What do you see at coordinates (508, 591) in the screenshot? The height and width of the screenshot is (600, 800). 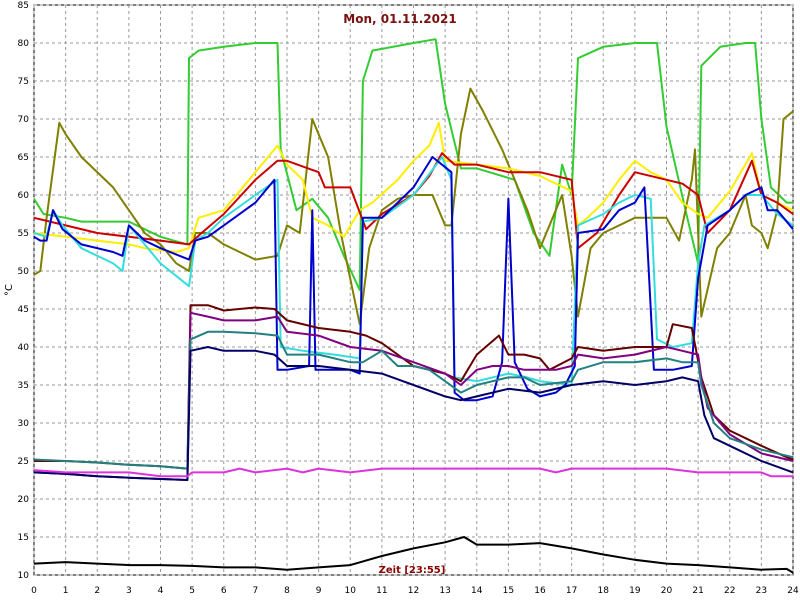 I see `x-tick-label: 15` at bounding box center [508, 591].